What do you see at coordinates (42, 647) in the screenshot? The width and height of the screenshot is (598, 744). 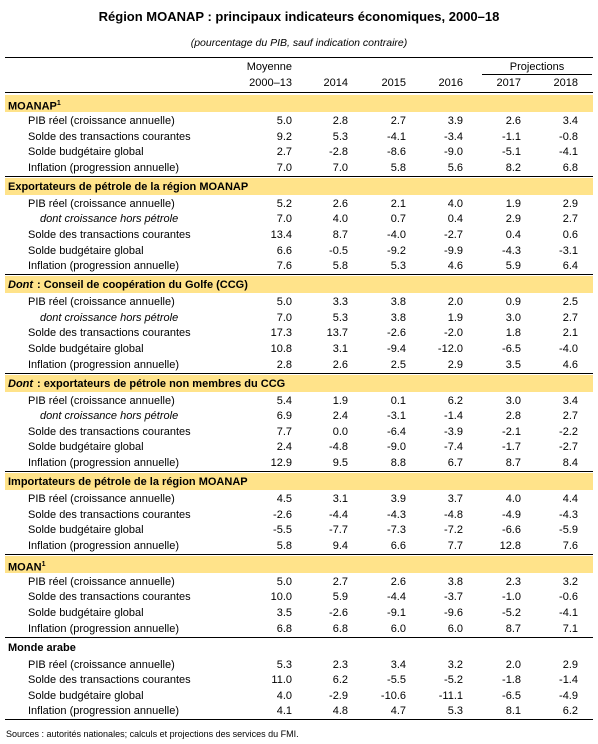 I see `section-name: Monde arabe` at bounding box center [42, 647].